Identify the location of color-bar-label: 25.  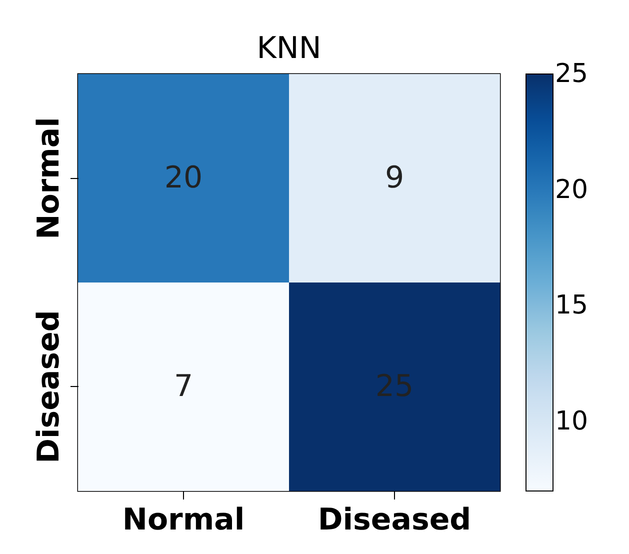
(571, 74).